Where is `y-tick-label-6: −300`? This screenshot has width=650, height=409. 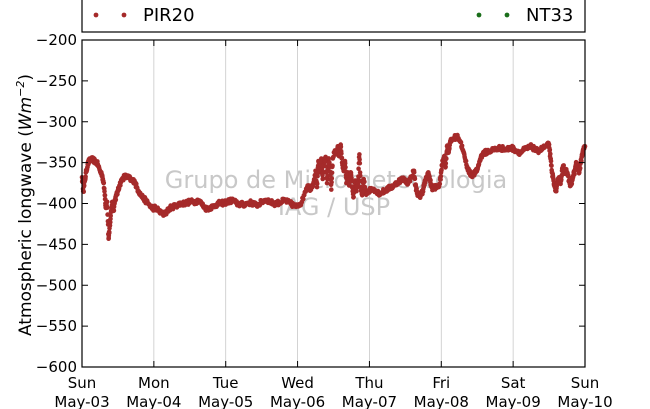
y-tick-label-6: −300 is located at coordinates (56, 122).